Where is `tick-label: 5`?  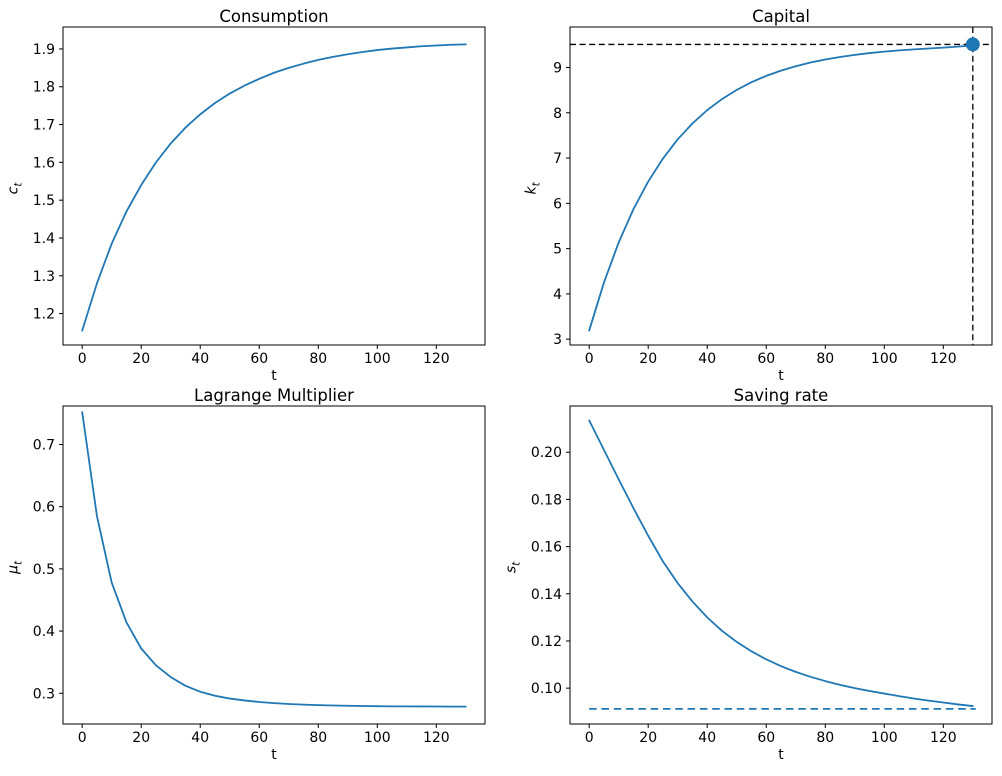 tick-label: 5 is located at coordinates (557, 250).